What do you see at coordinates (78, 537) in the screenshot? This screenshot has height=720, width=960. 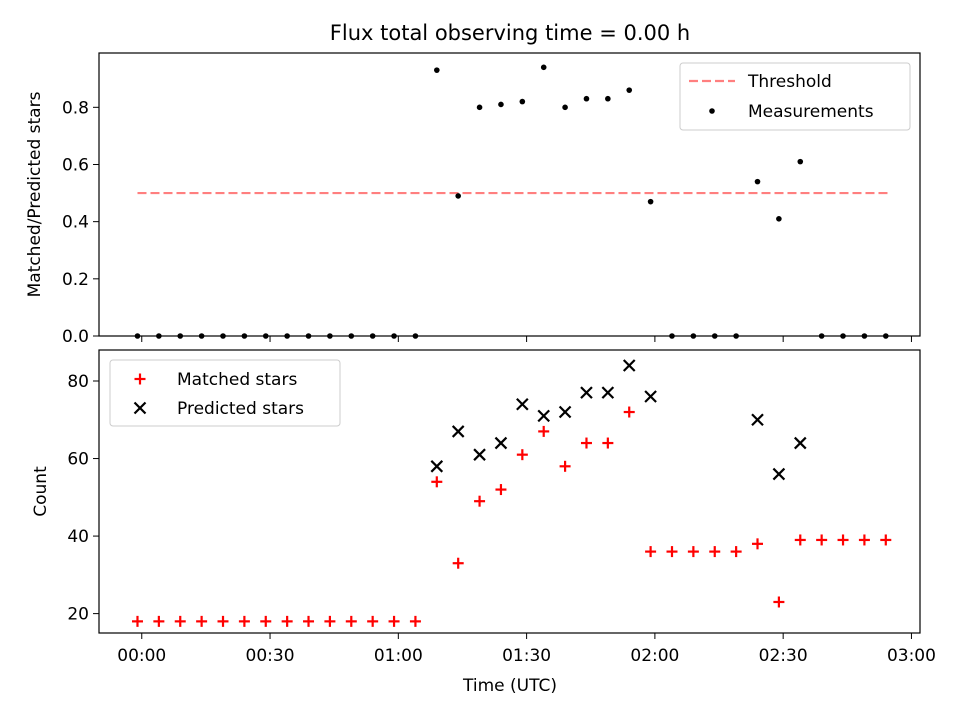 I see `y-tick-label: 40` at bounding box center [78, 537].